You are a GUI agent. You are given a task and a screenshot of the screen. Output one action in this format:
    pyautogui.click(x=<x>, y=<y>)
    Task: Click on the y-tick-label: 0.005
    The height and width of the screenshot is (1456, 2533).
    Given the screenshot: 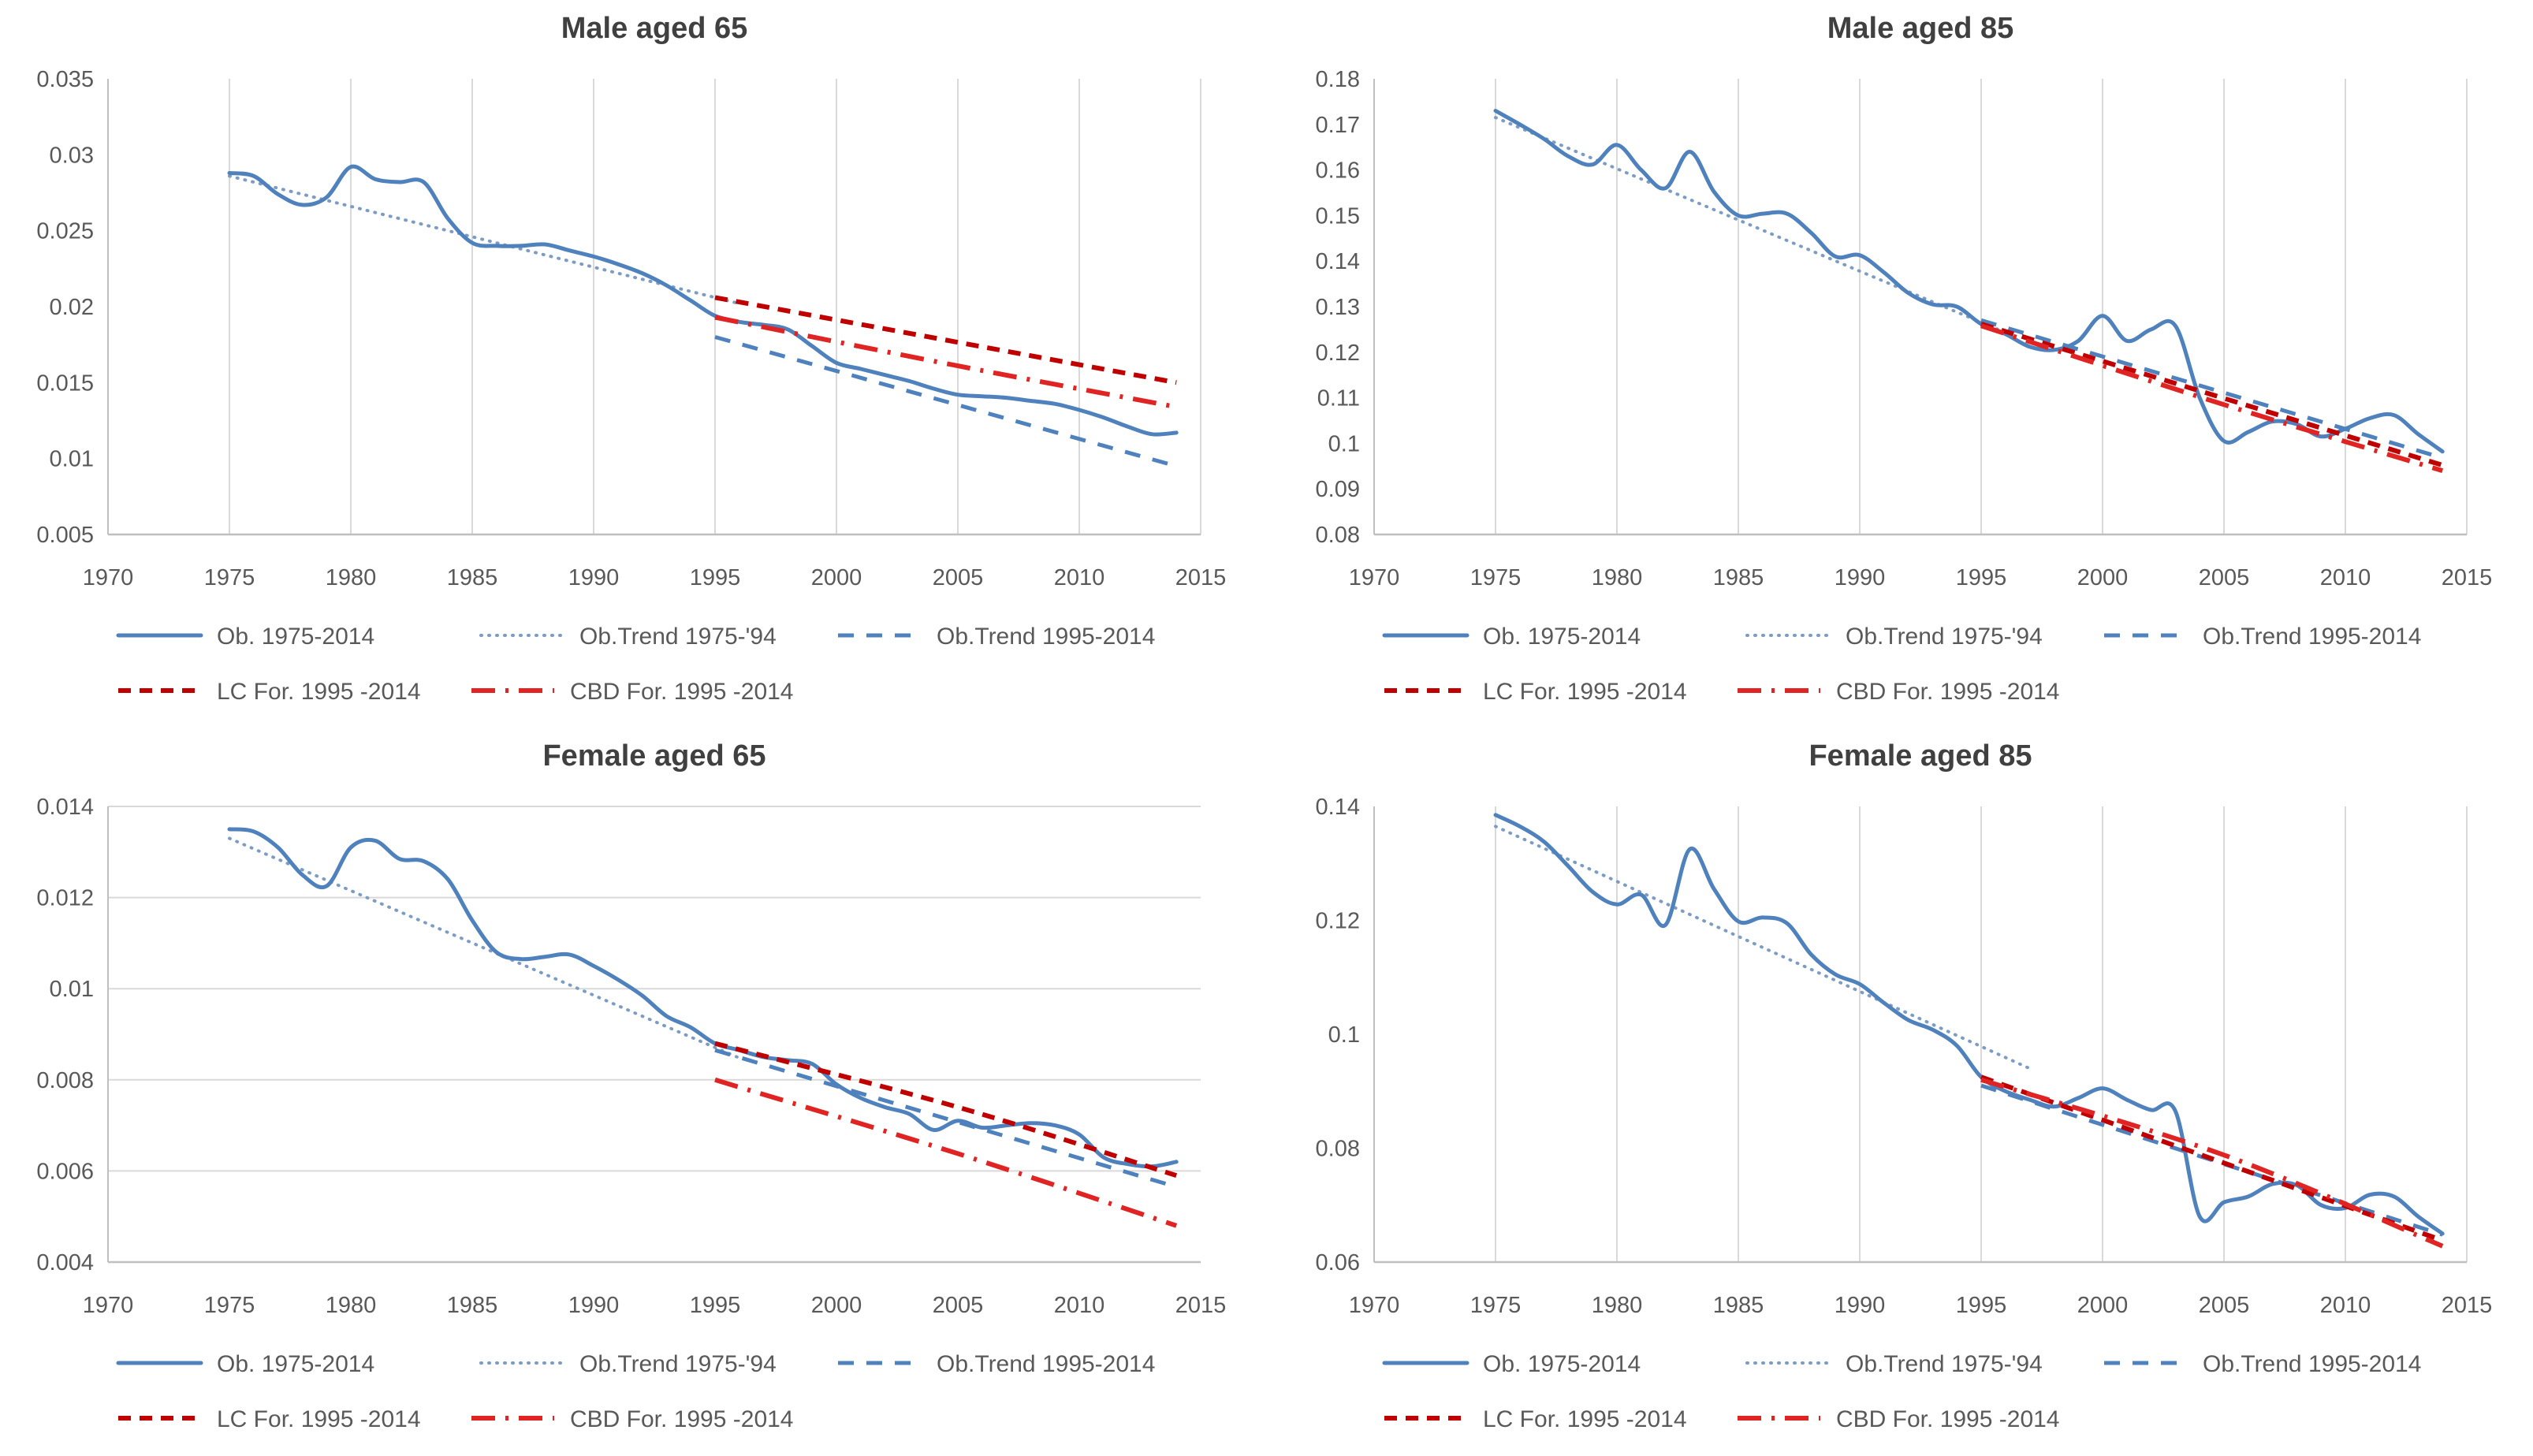 What is the action you would take?
    pyautogui.click(x=65, y=535)
    